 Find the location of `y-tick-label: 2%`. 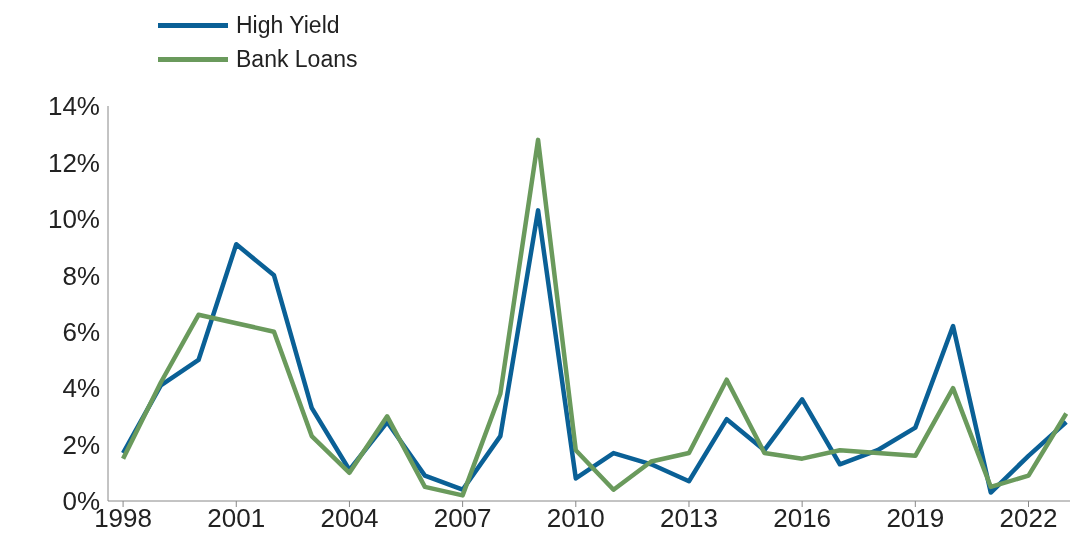

y-tick-label: 2% is located at coordinates (81, 444).